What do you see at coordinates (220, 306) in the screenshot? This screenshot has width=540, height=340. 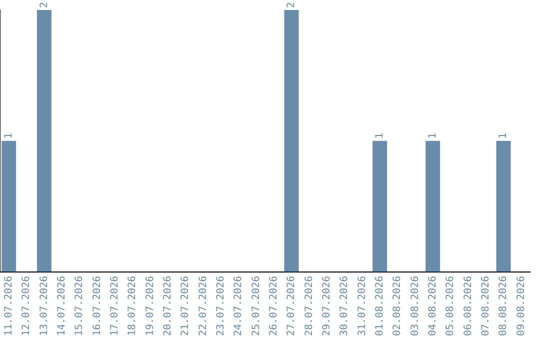 I see `x-tick-label: 23.07.2026` at bounding box center [220, 306].